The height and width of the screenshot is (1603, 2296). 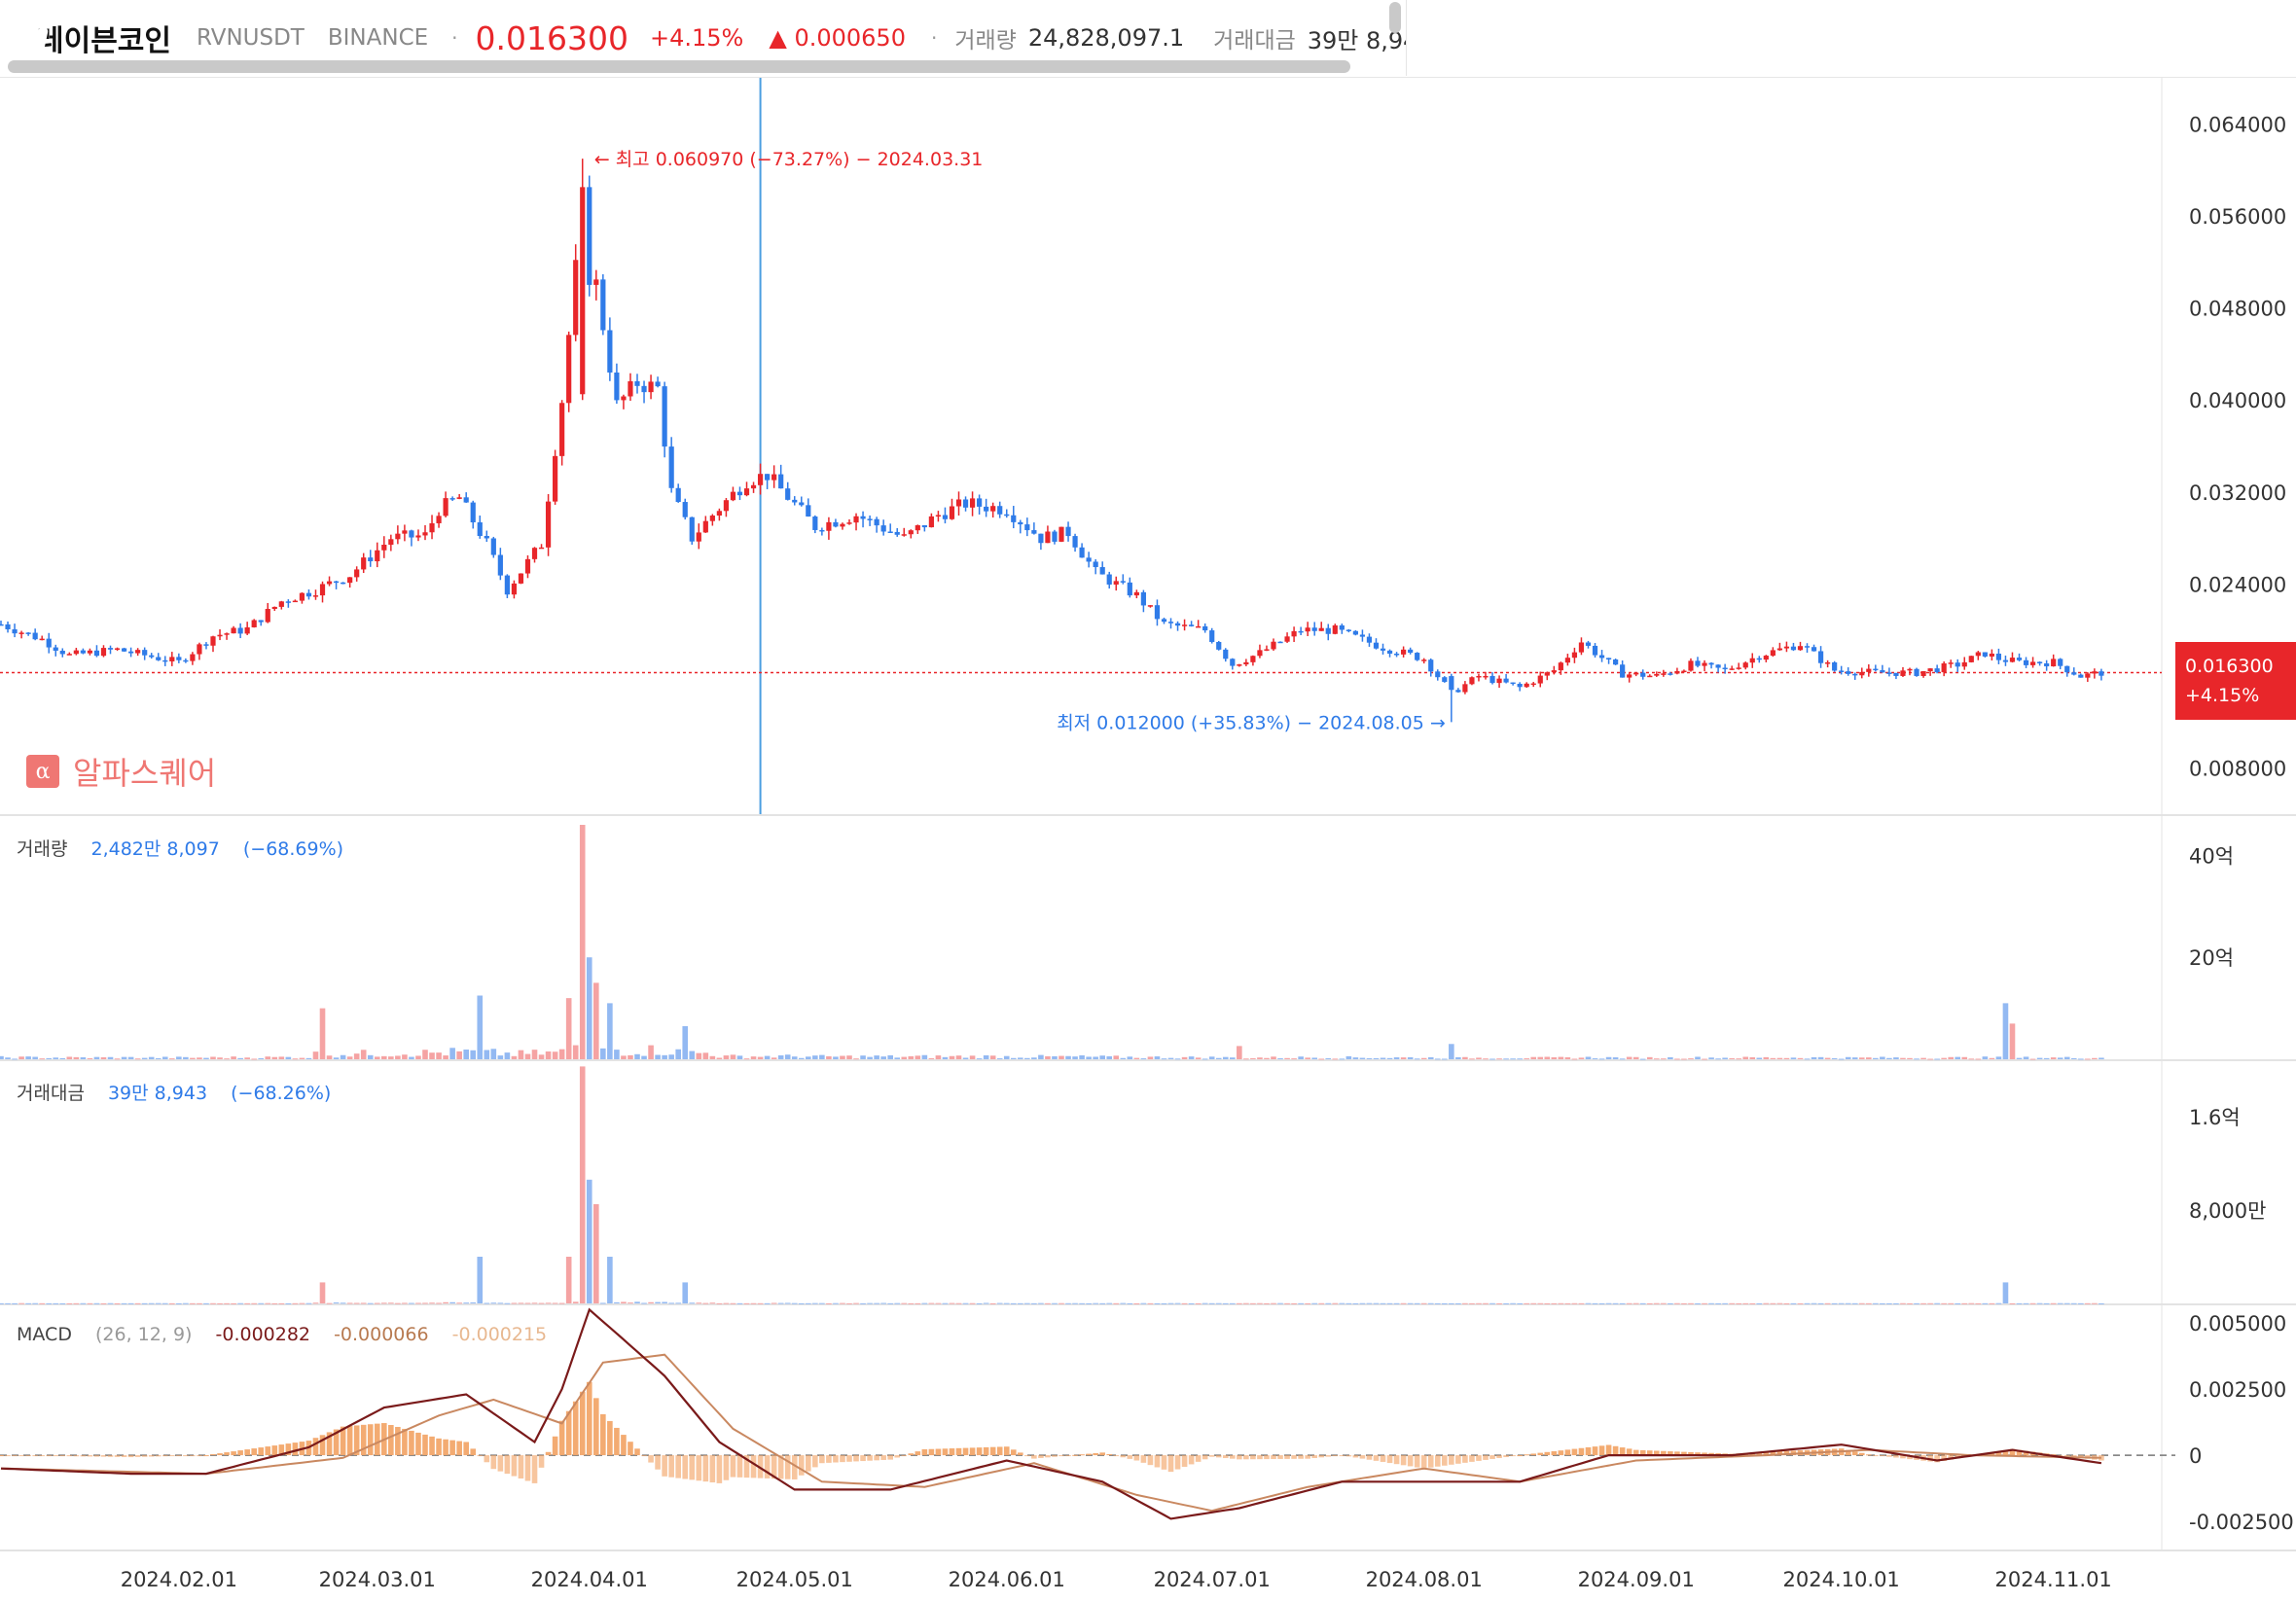 What do you see at coordinates (2211, 856) in the screenshot?
I see `vol-axis-tick-0: 40억` at bounding box center [2211, 856].